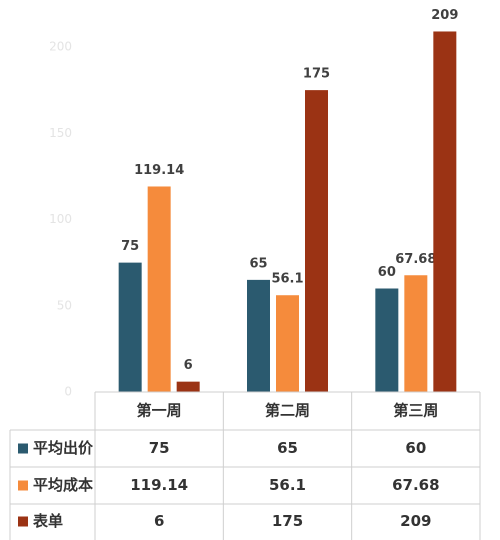  Describe the element at coordinates (287, 448) in the screenshot. I see `table-cell: 65` at that location.